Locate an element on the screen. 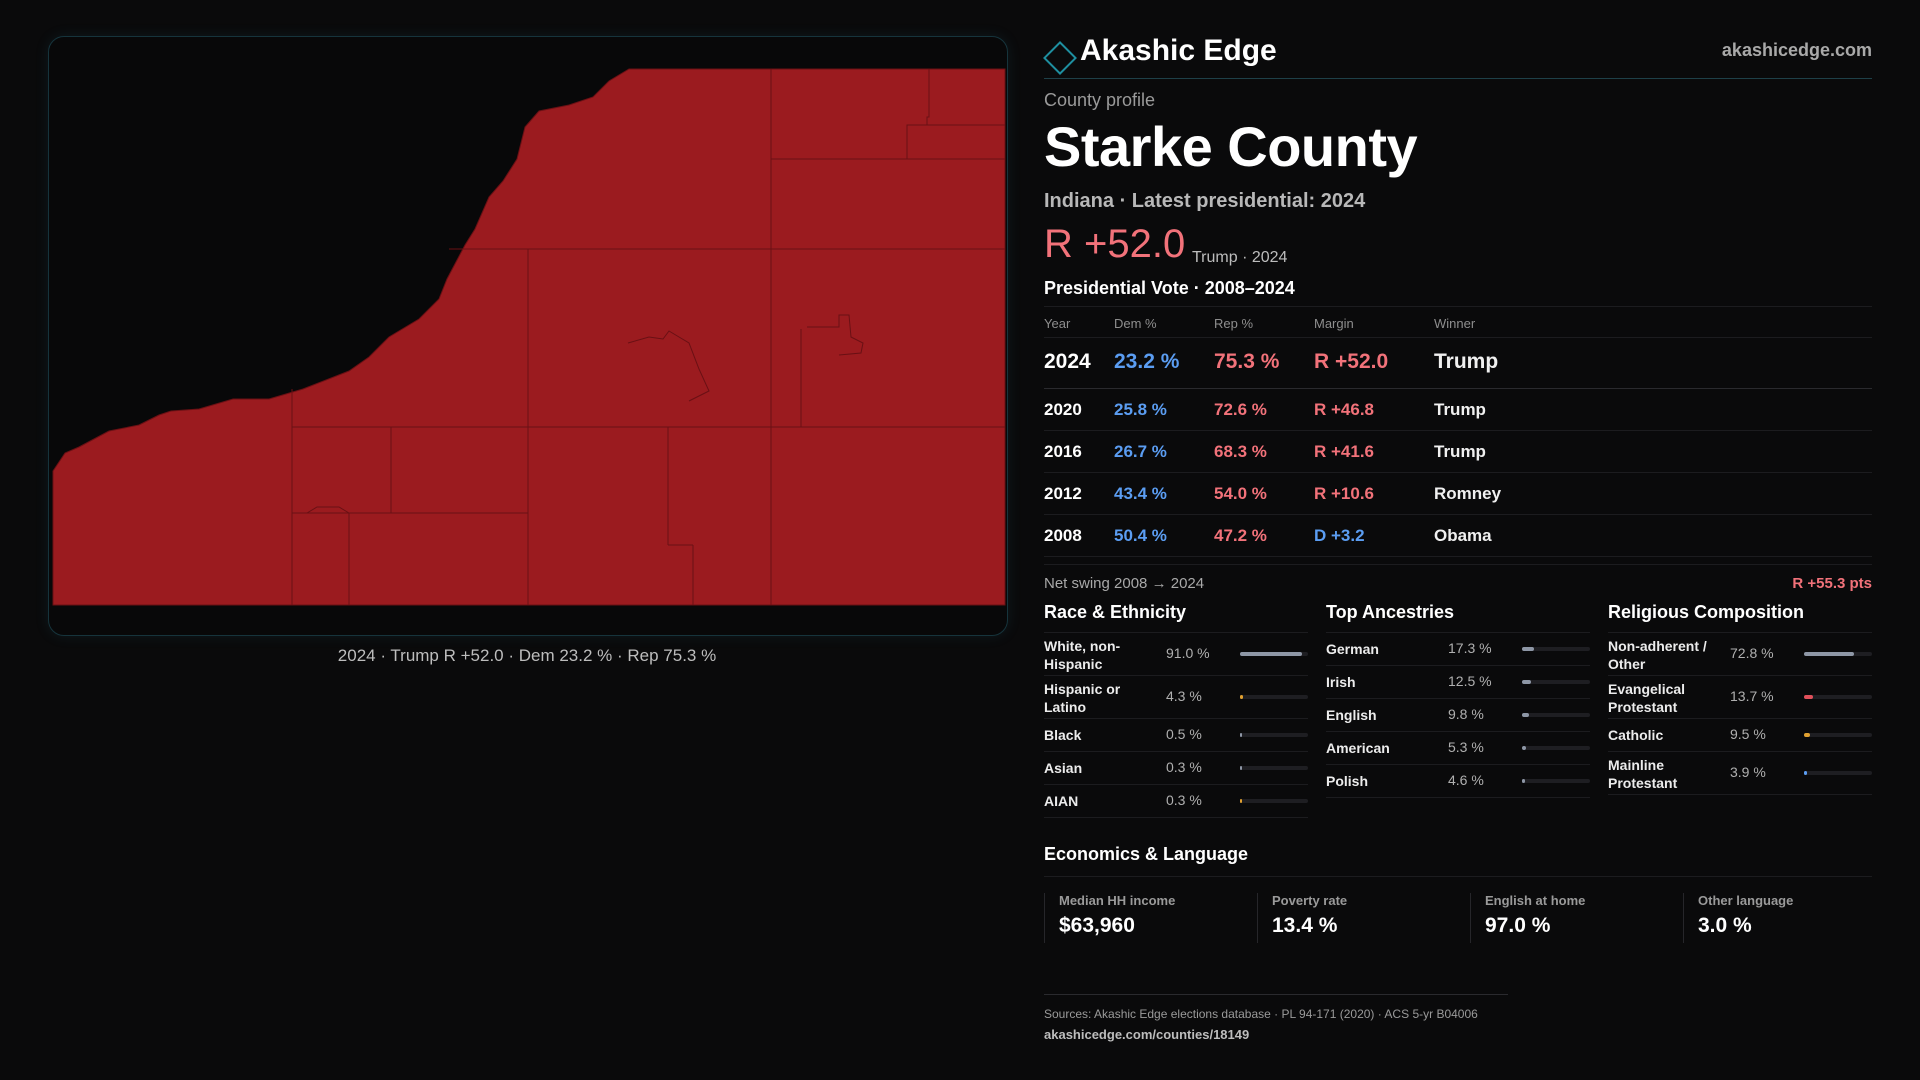 Image resolution: width=1920 pixels, height=1080 pixels. item-label: Black is located at coordinates (1063, 735).